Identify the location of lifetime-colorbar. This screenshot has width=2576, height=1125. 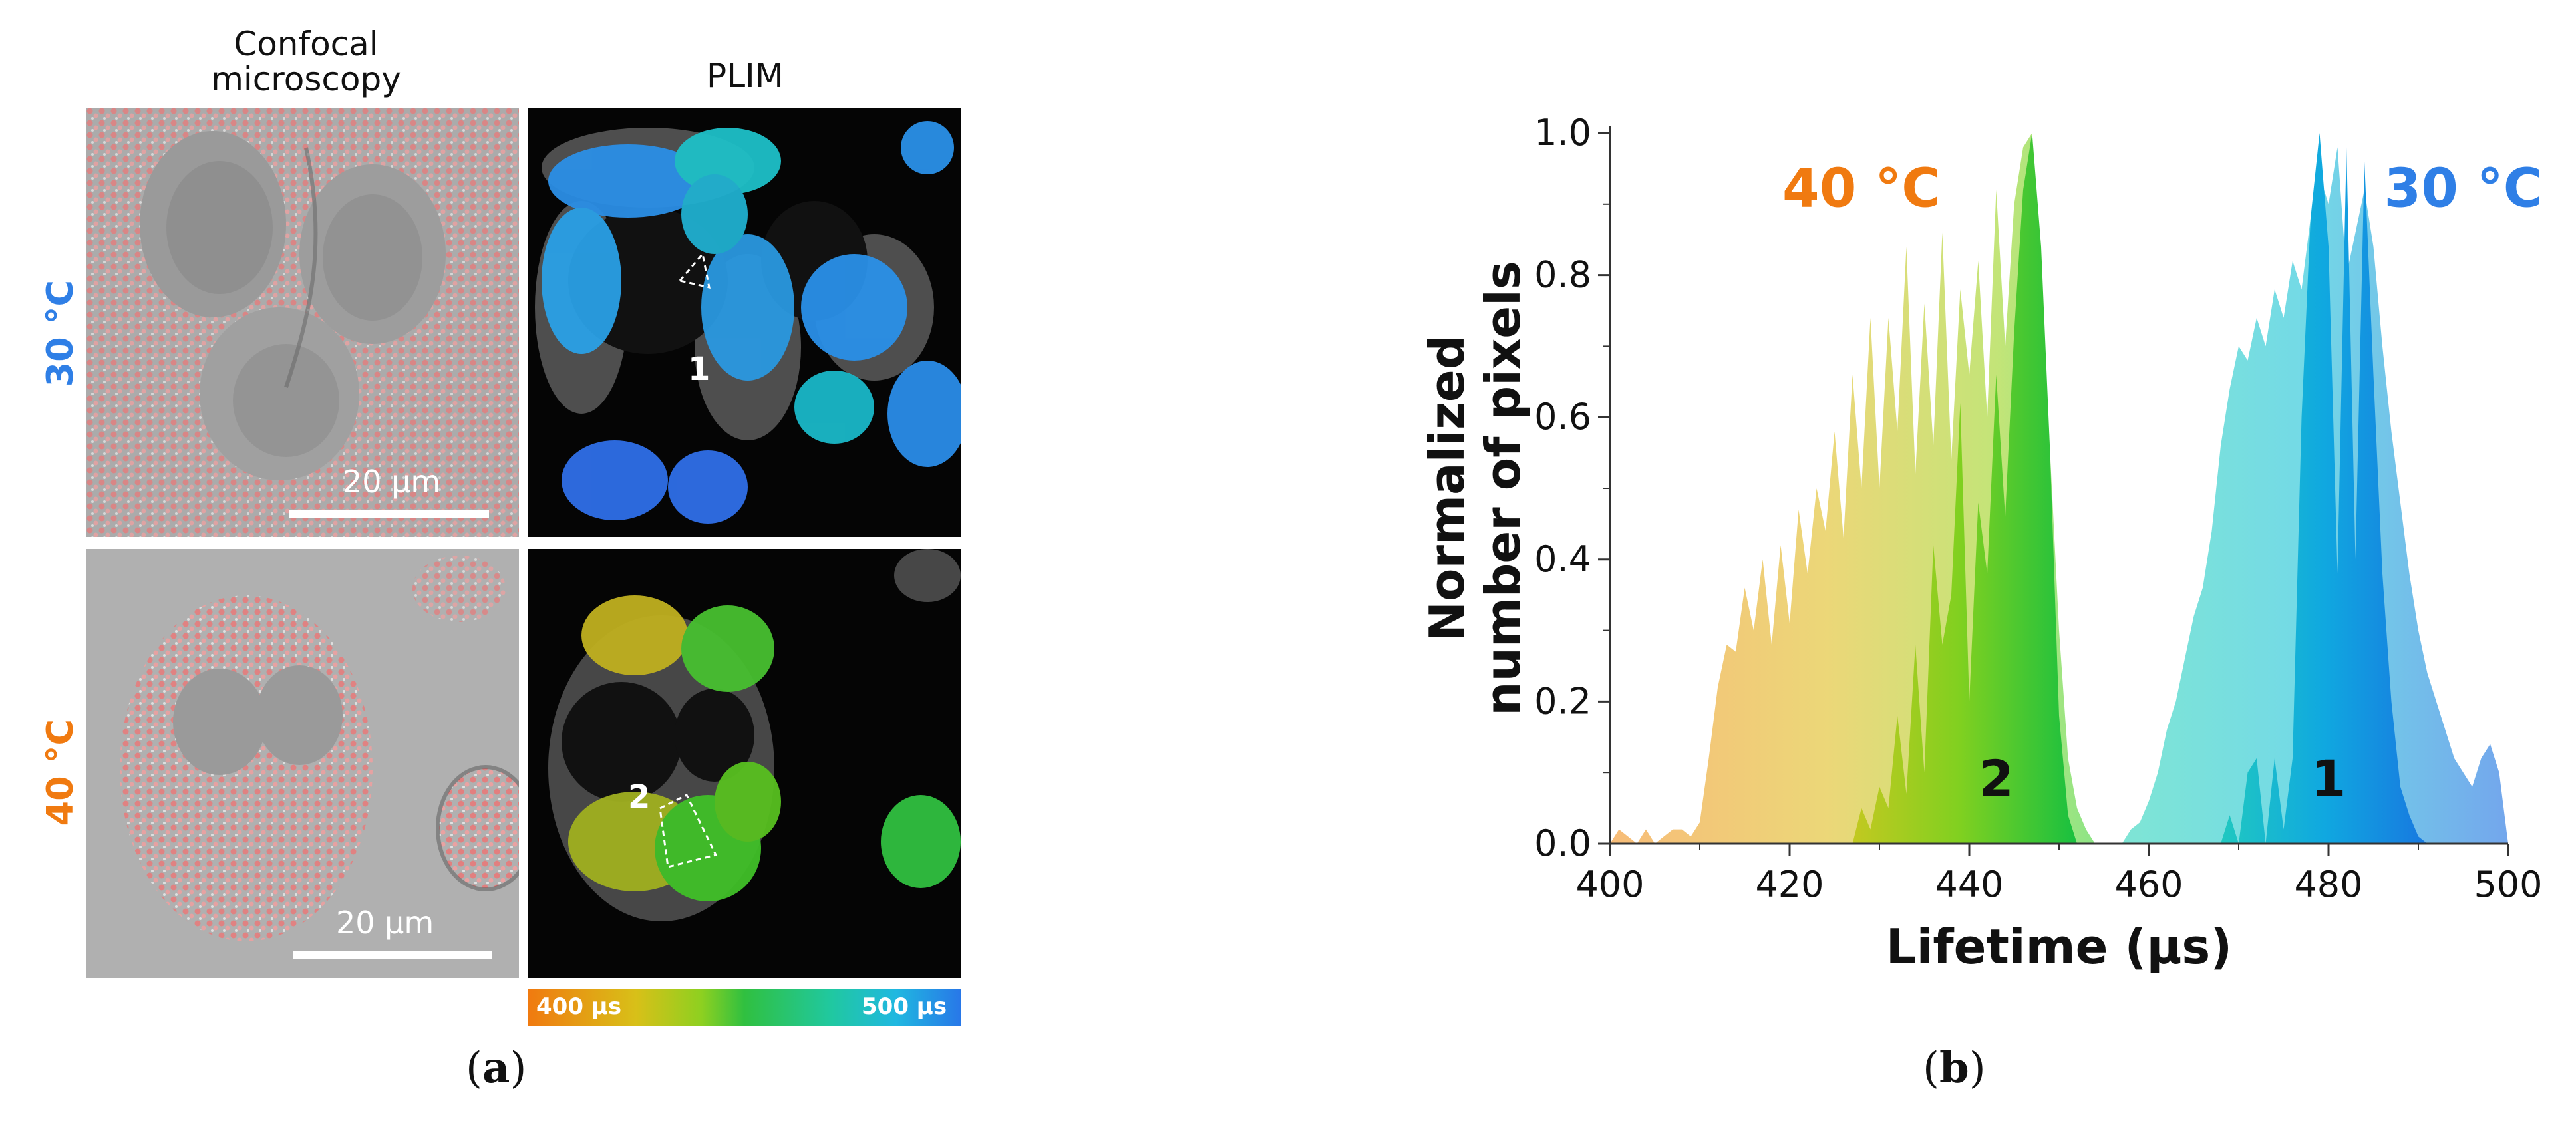
(744, 1007).